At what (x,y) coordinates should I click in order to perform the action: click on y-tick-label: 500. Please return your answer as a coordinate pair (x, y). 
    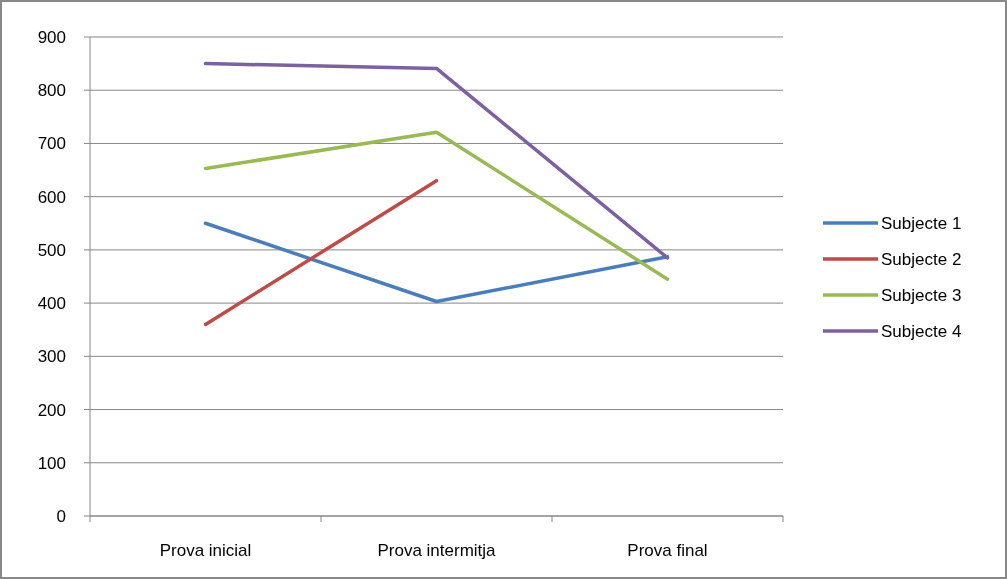
    Looking at the image, I should click on (51, 250).